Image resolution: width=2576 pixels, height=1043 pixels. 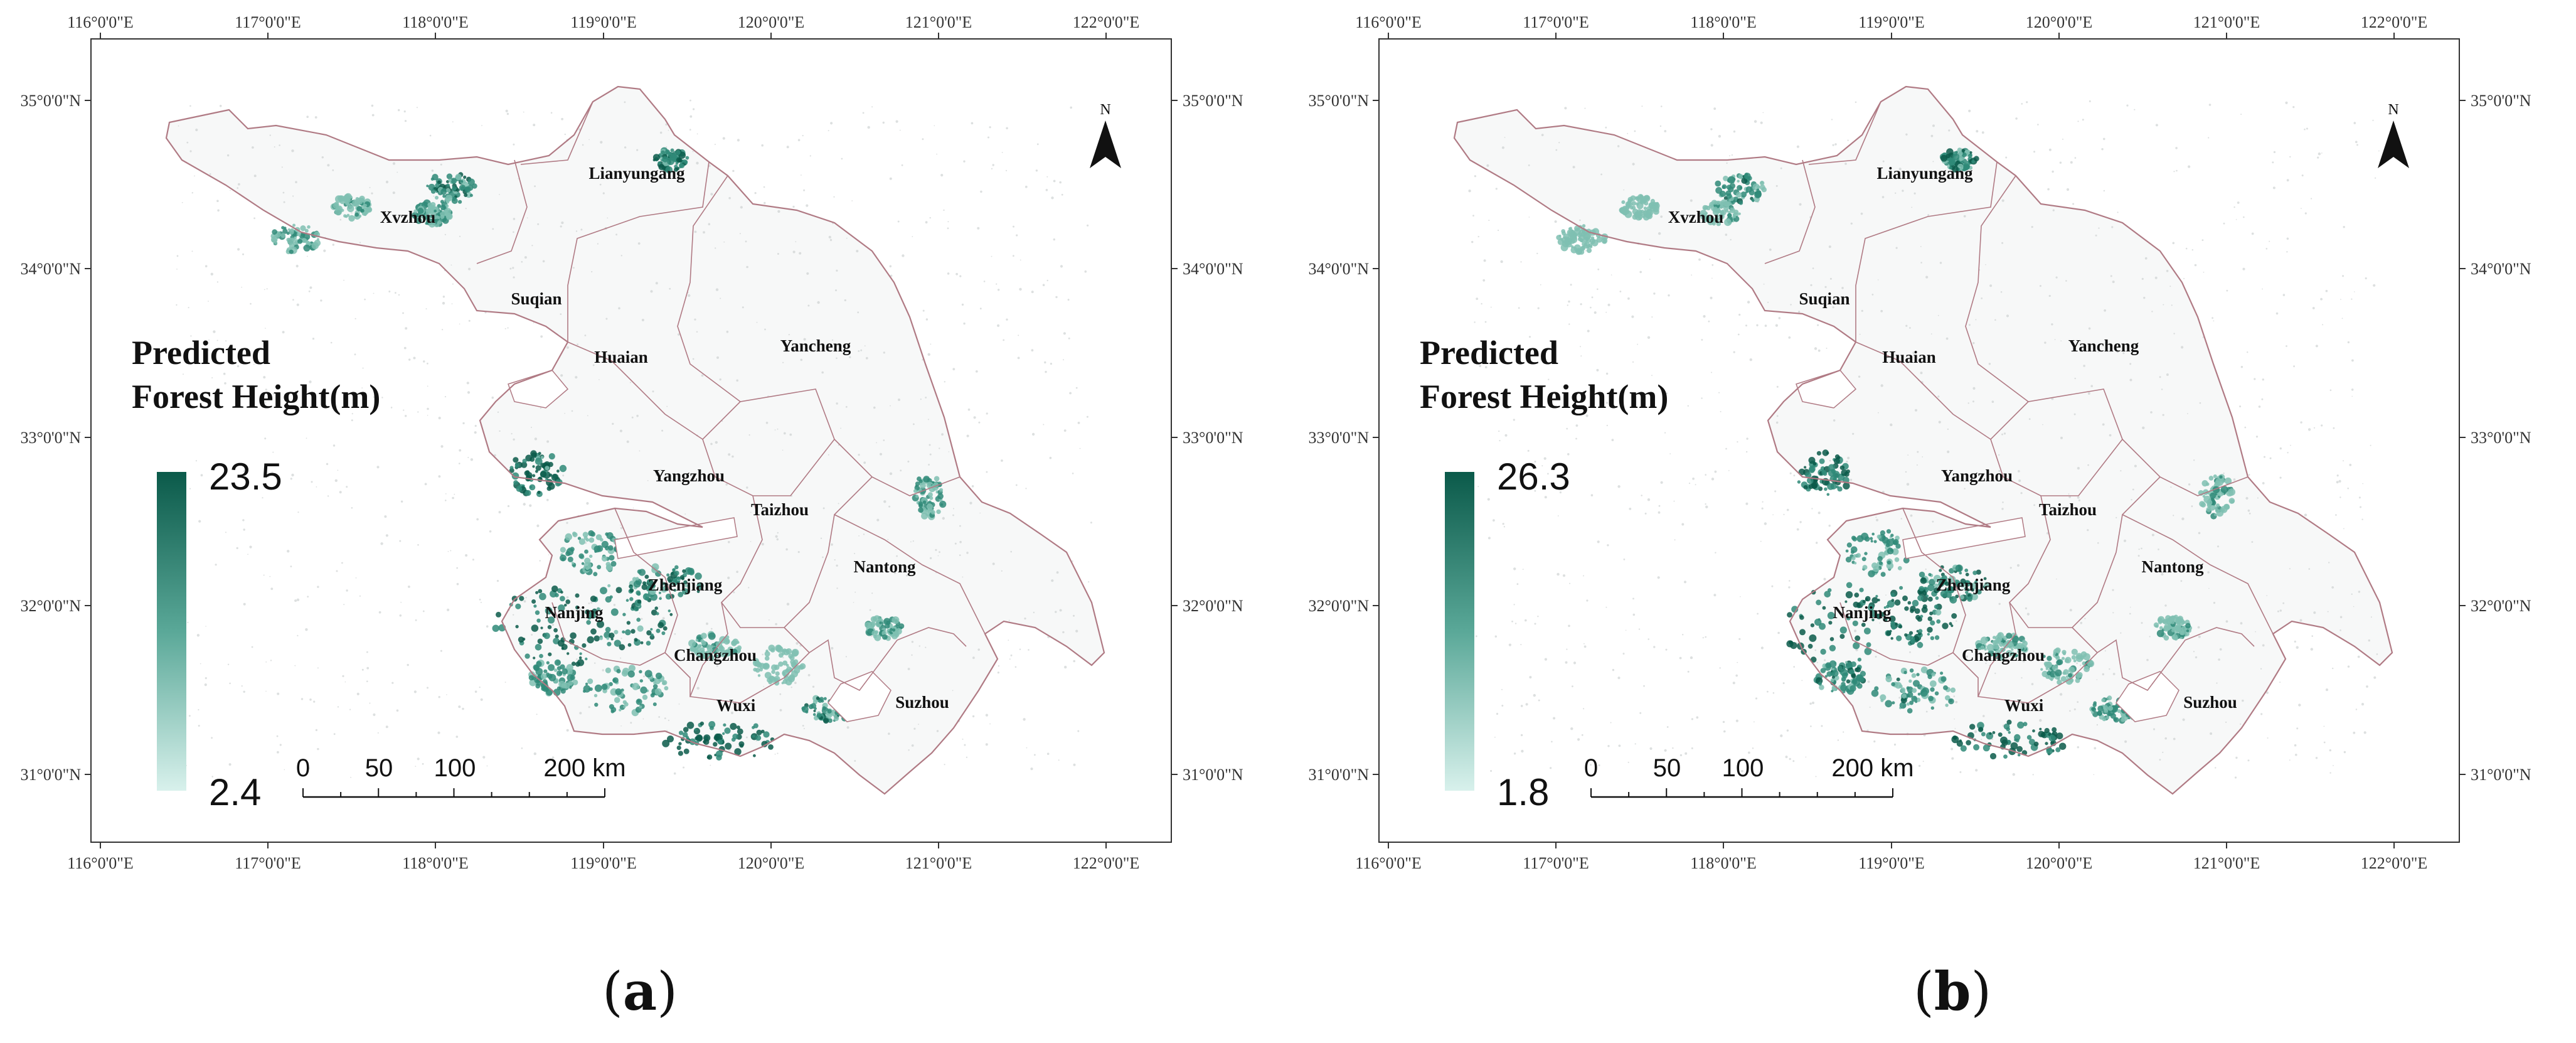 What do you see at coordinates (780, 509) in the screenshot?
I see `city-label: Taizhou` at bounding box center [780, 509].